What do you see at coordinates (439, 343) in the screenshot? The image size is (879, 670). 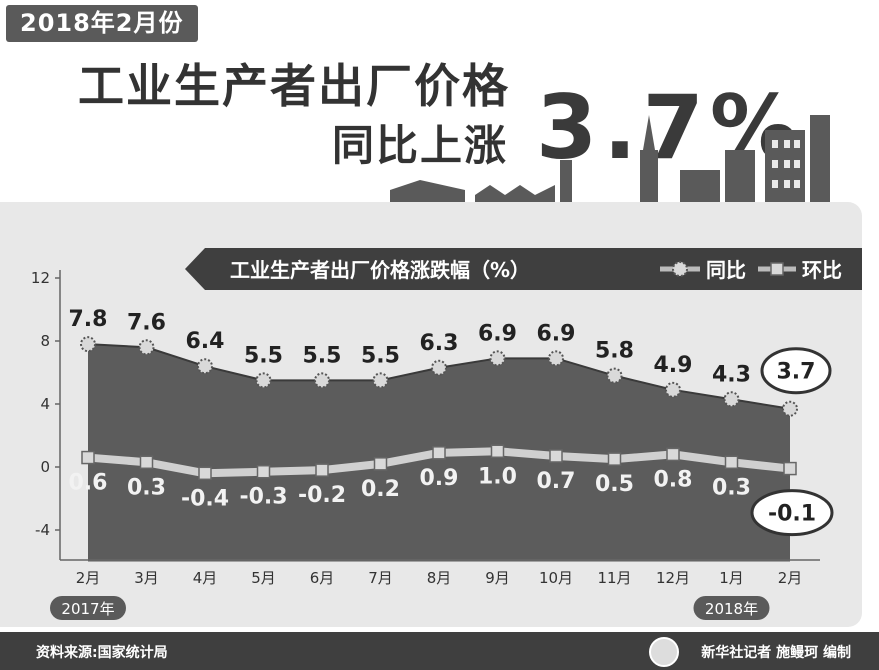 I see `yoy-value-label: 6.3` at bounding box center [439, 343].